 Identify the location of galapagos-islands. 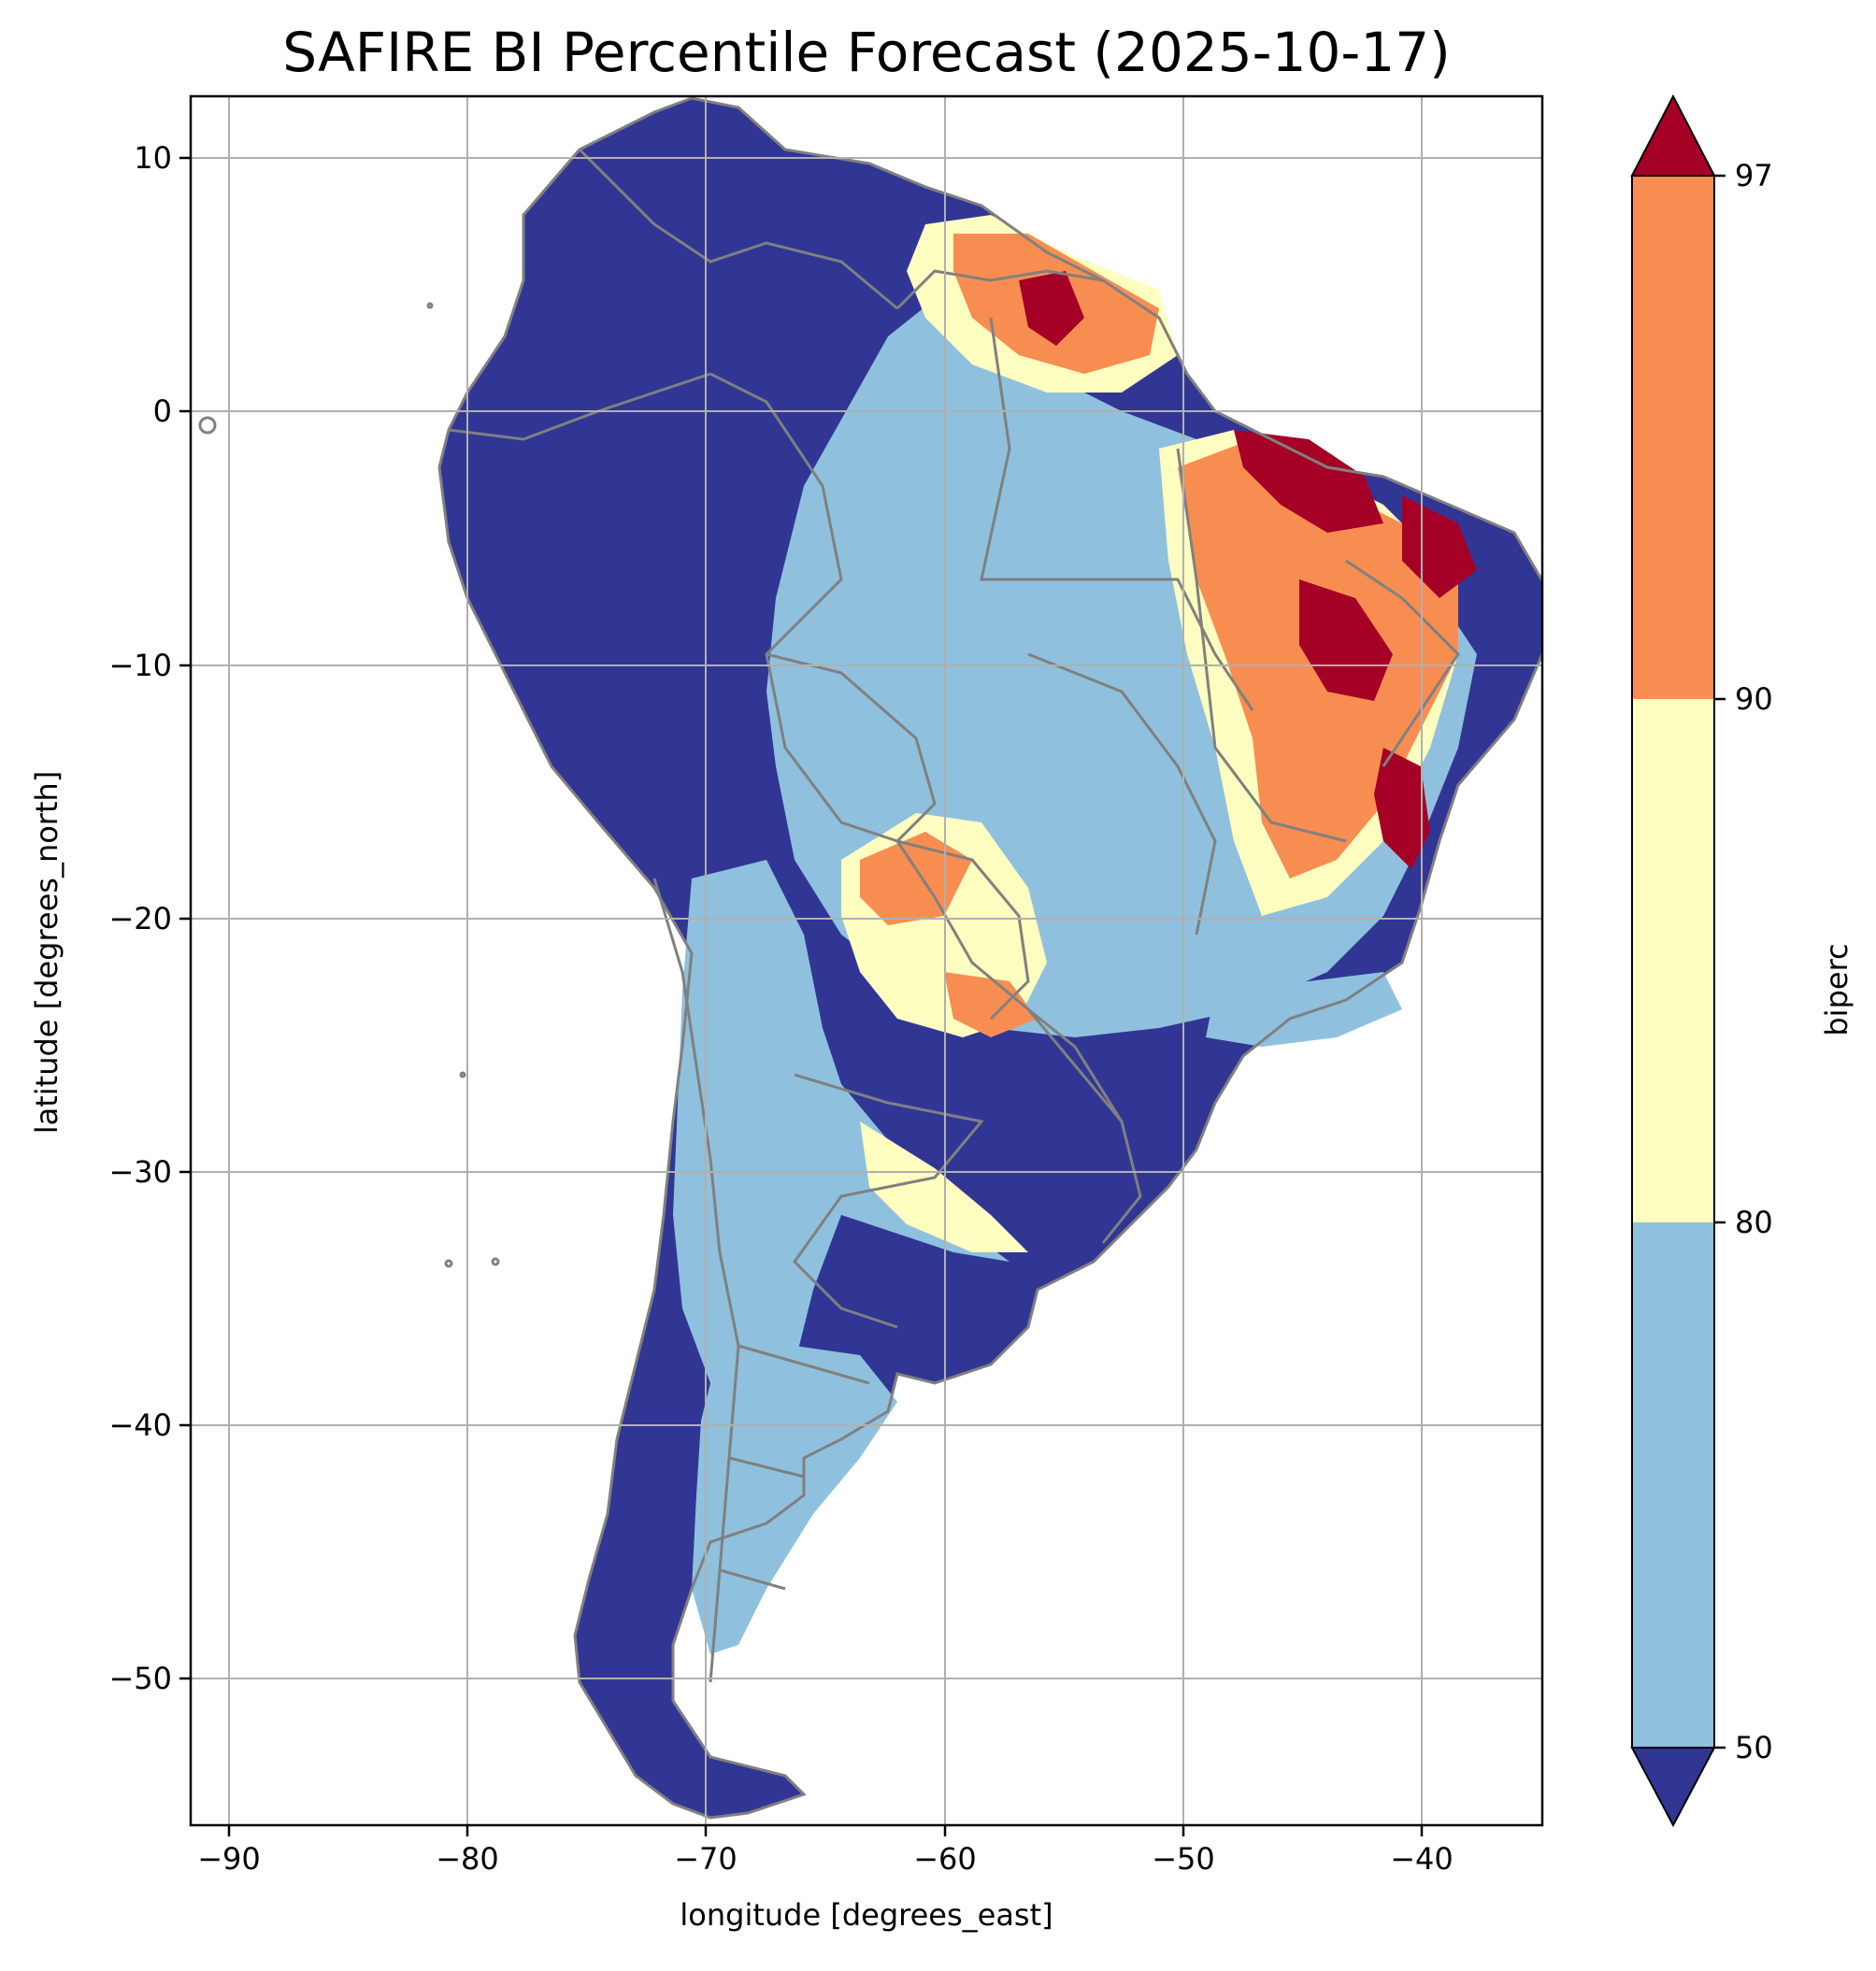
(208, 425).